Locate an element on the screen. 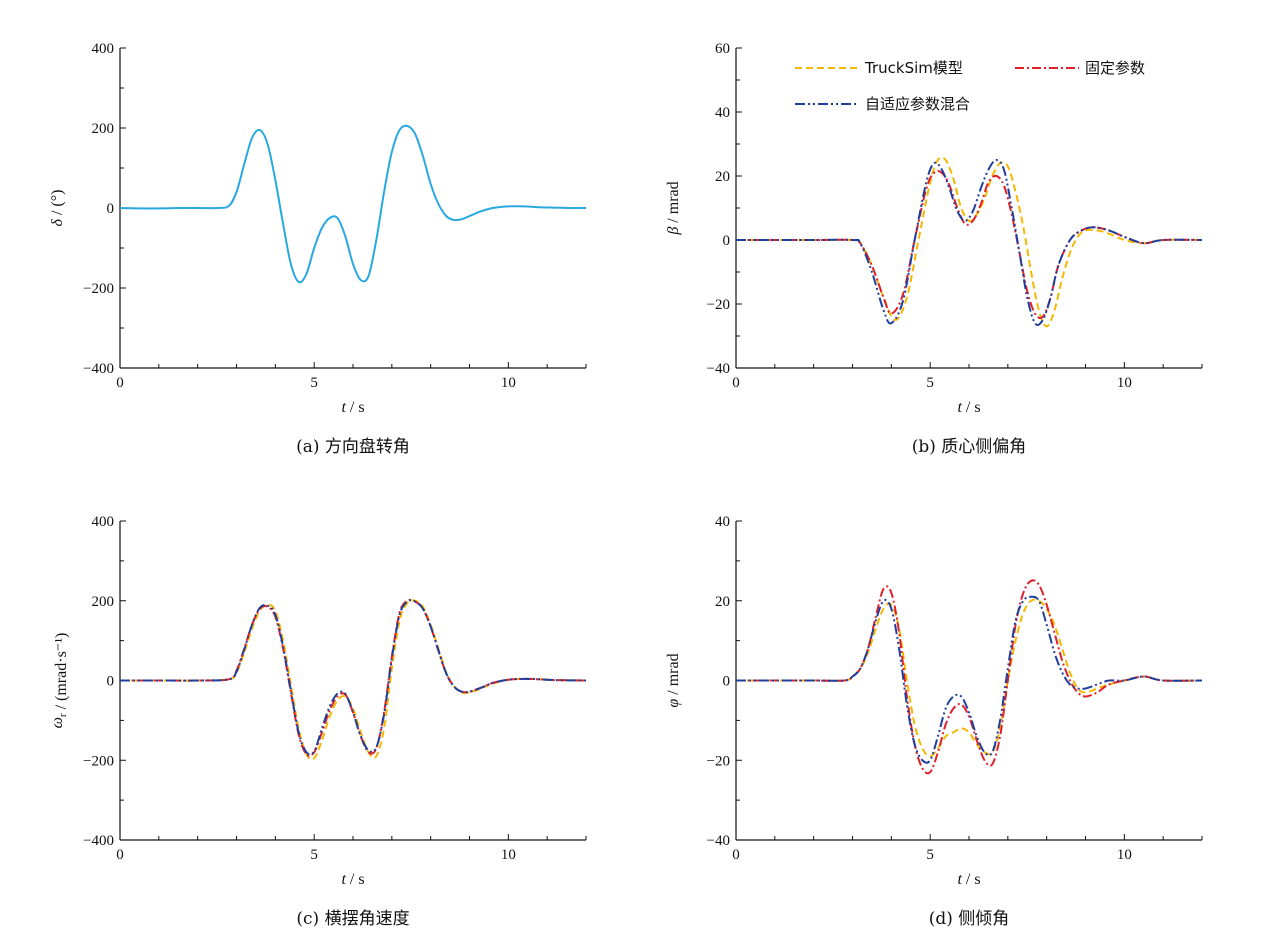 The width and height of the screenshot is (1267, 951). series-line-steer is located at coordinates (353, 204).